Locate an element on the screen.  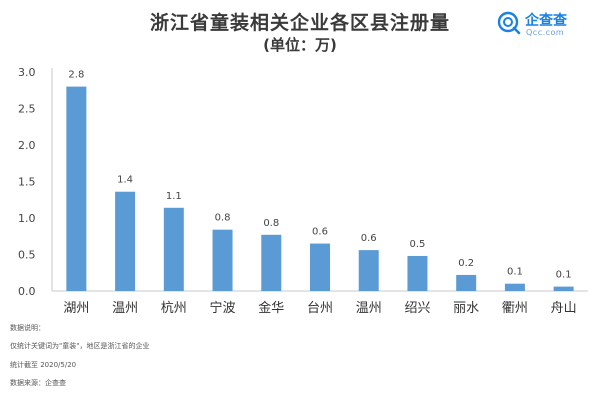
data-label: 0.2 is located at coordinates (466, 263).